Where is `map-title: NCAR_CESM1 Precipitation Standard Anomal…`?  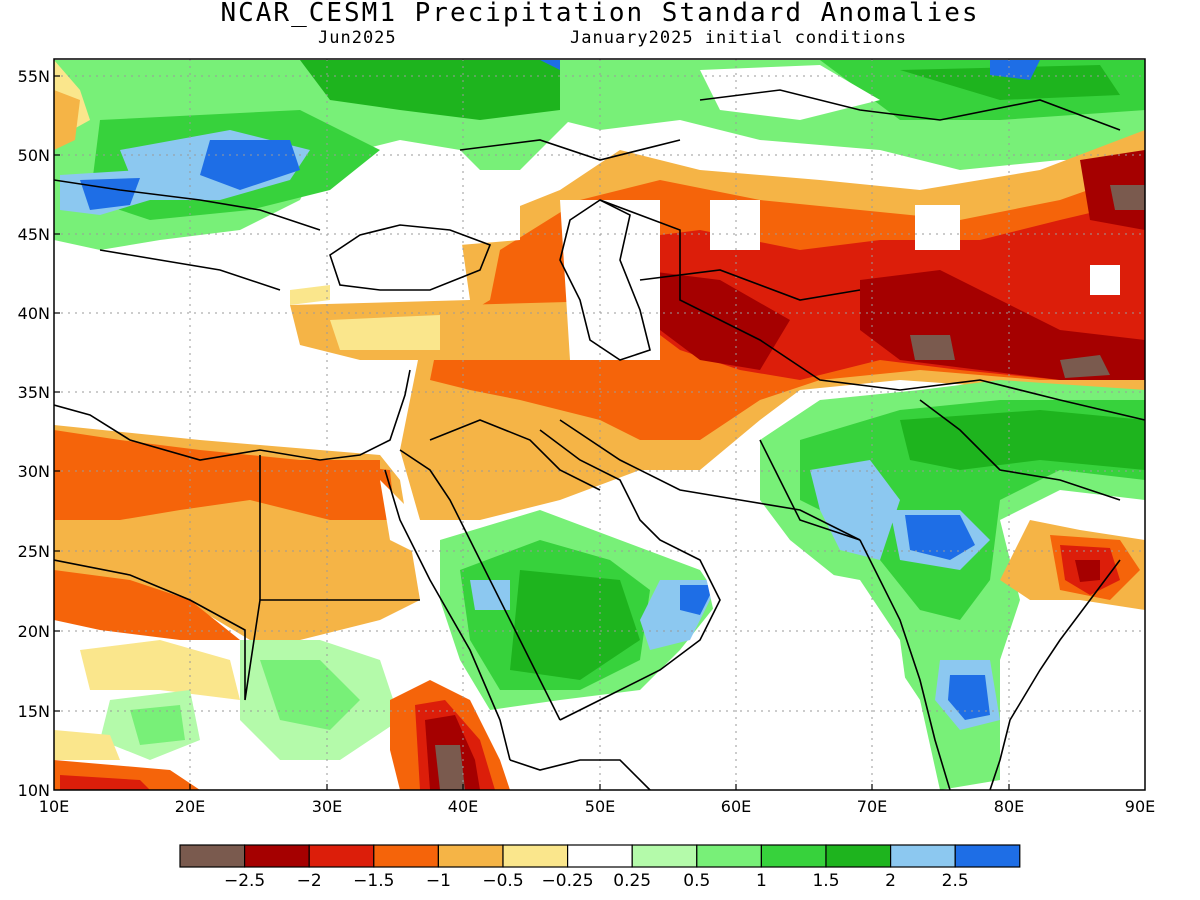 map-title: NCAR_CESM1 Precipitation Standard Anomal… is located at coordinates (600, 14).